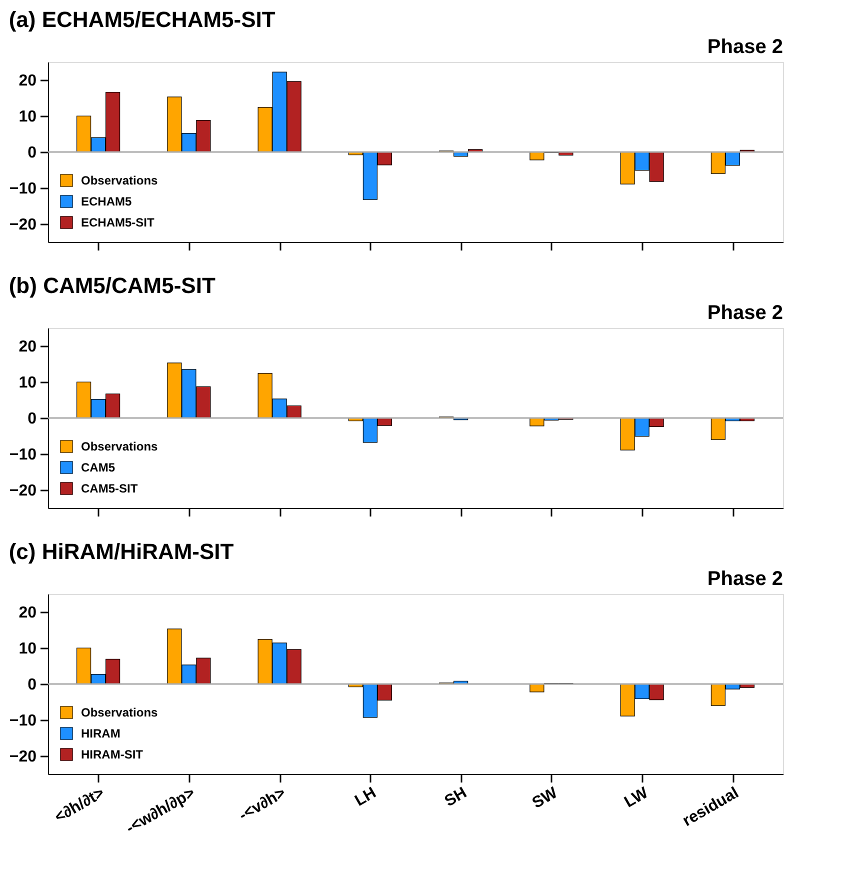 The height and width of the screenshot is (879, 841). Describe the element at coordinates (118, 223) in the screenshot. I see `legend-label: ECHAM5-SIT` at that location.